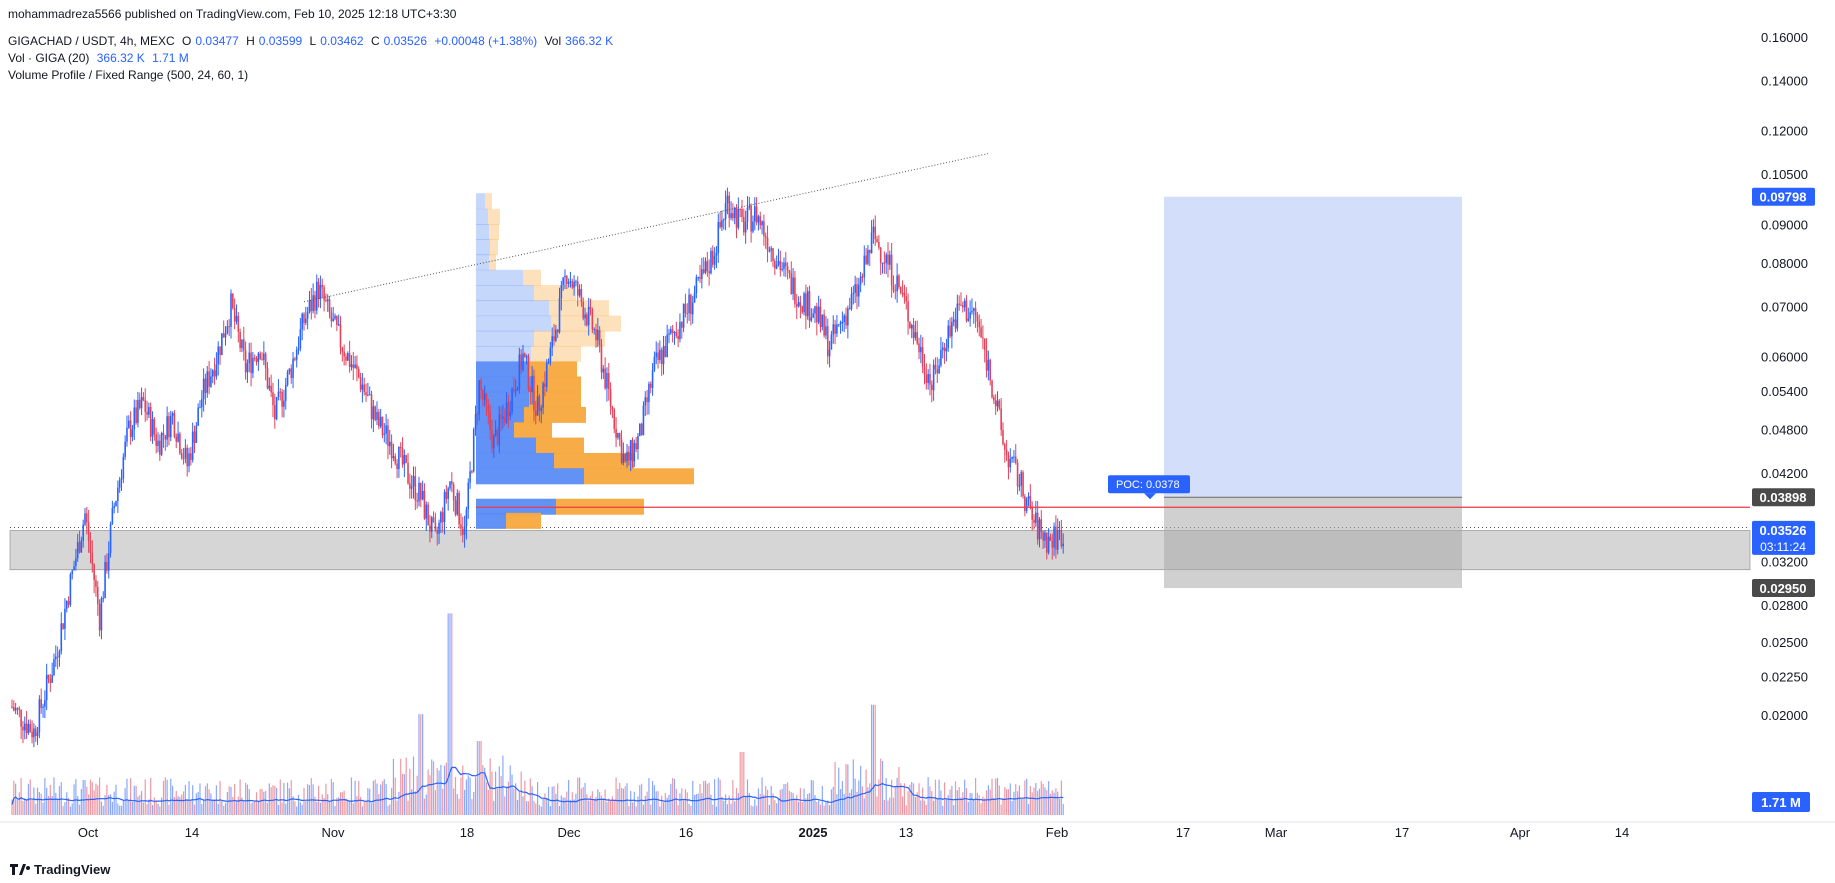  I want to click on price-badge-text: 0.03898, so click(1783, 497).